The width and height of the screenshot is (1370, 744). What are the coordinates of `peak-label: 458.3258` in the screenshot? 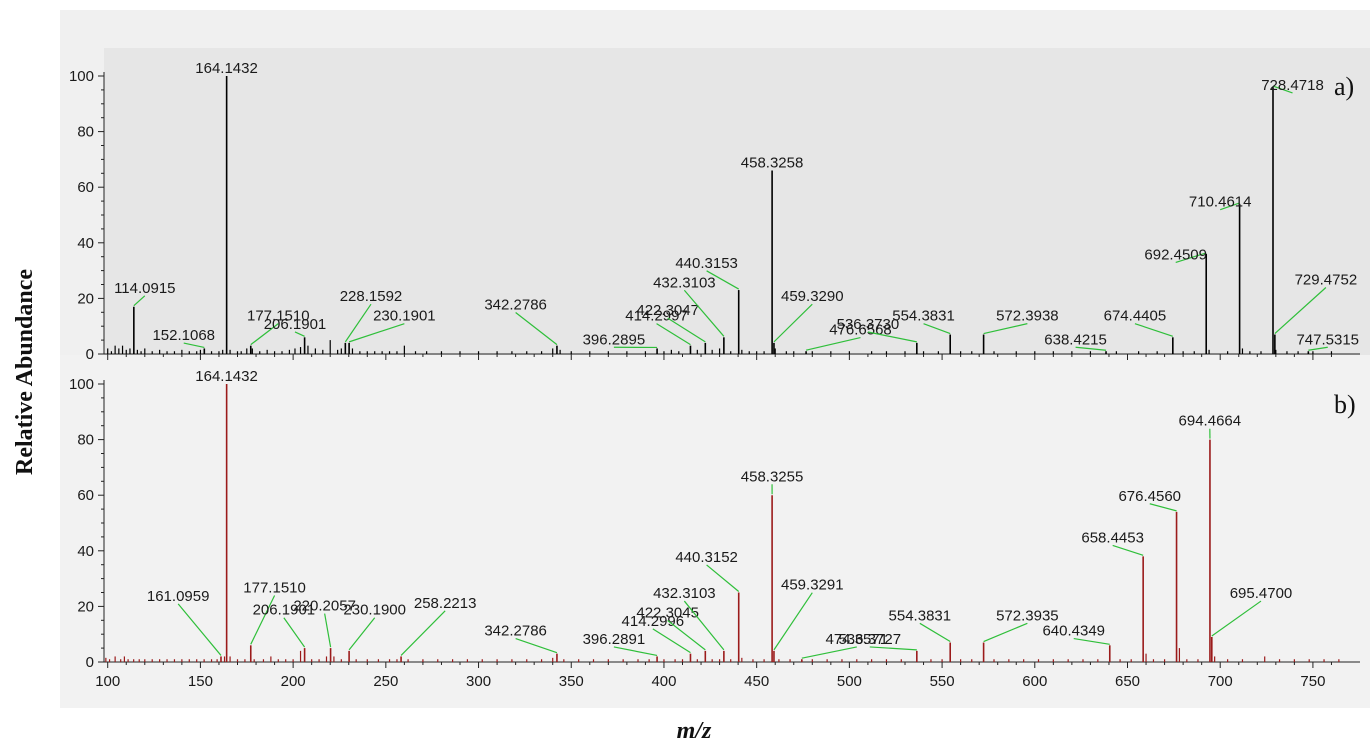 It's located at (772, 163).